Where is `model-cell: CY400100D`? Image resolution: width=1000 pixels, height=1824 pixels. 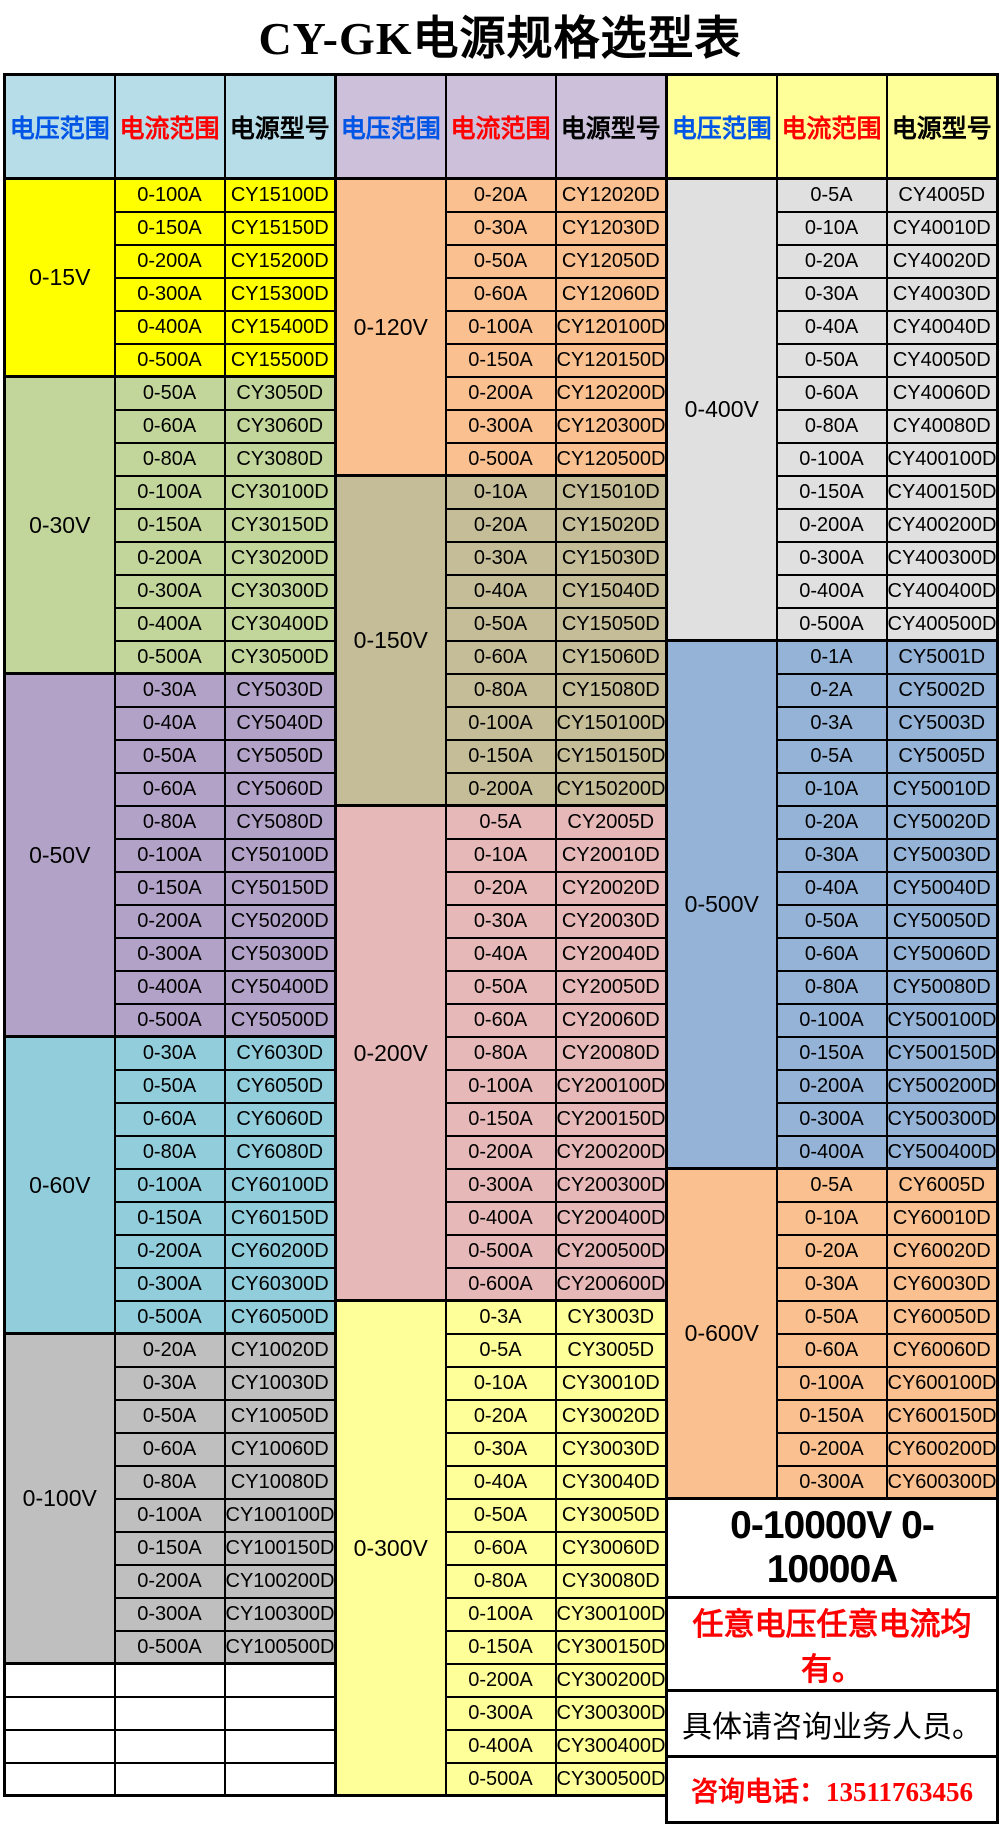 model-cell: CY400100D is located at coordinates (942, 459).